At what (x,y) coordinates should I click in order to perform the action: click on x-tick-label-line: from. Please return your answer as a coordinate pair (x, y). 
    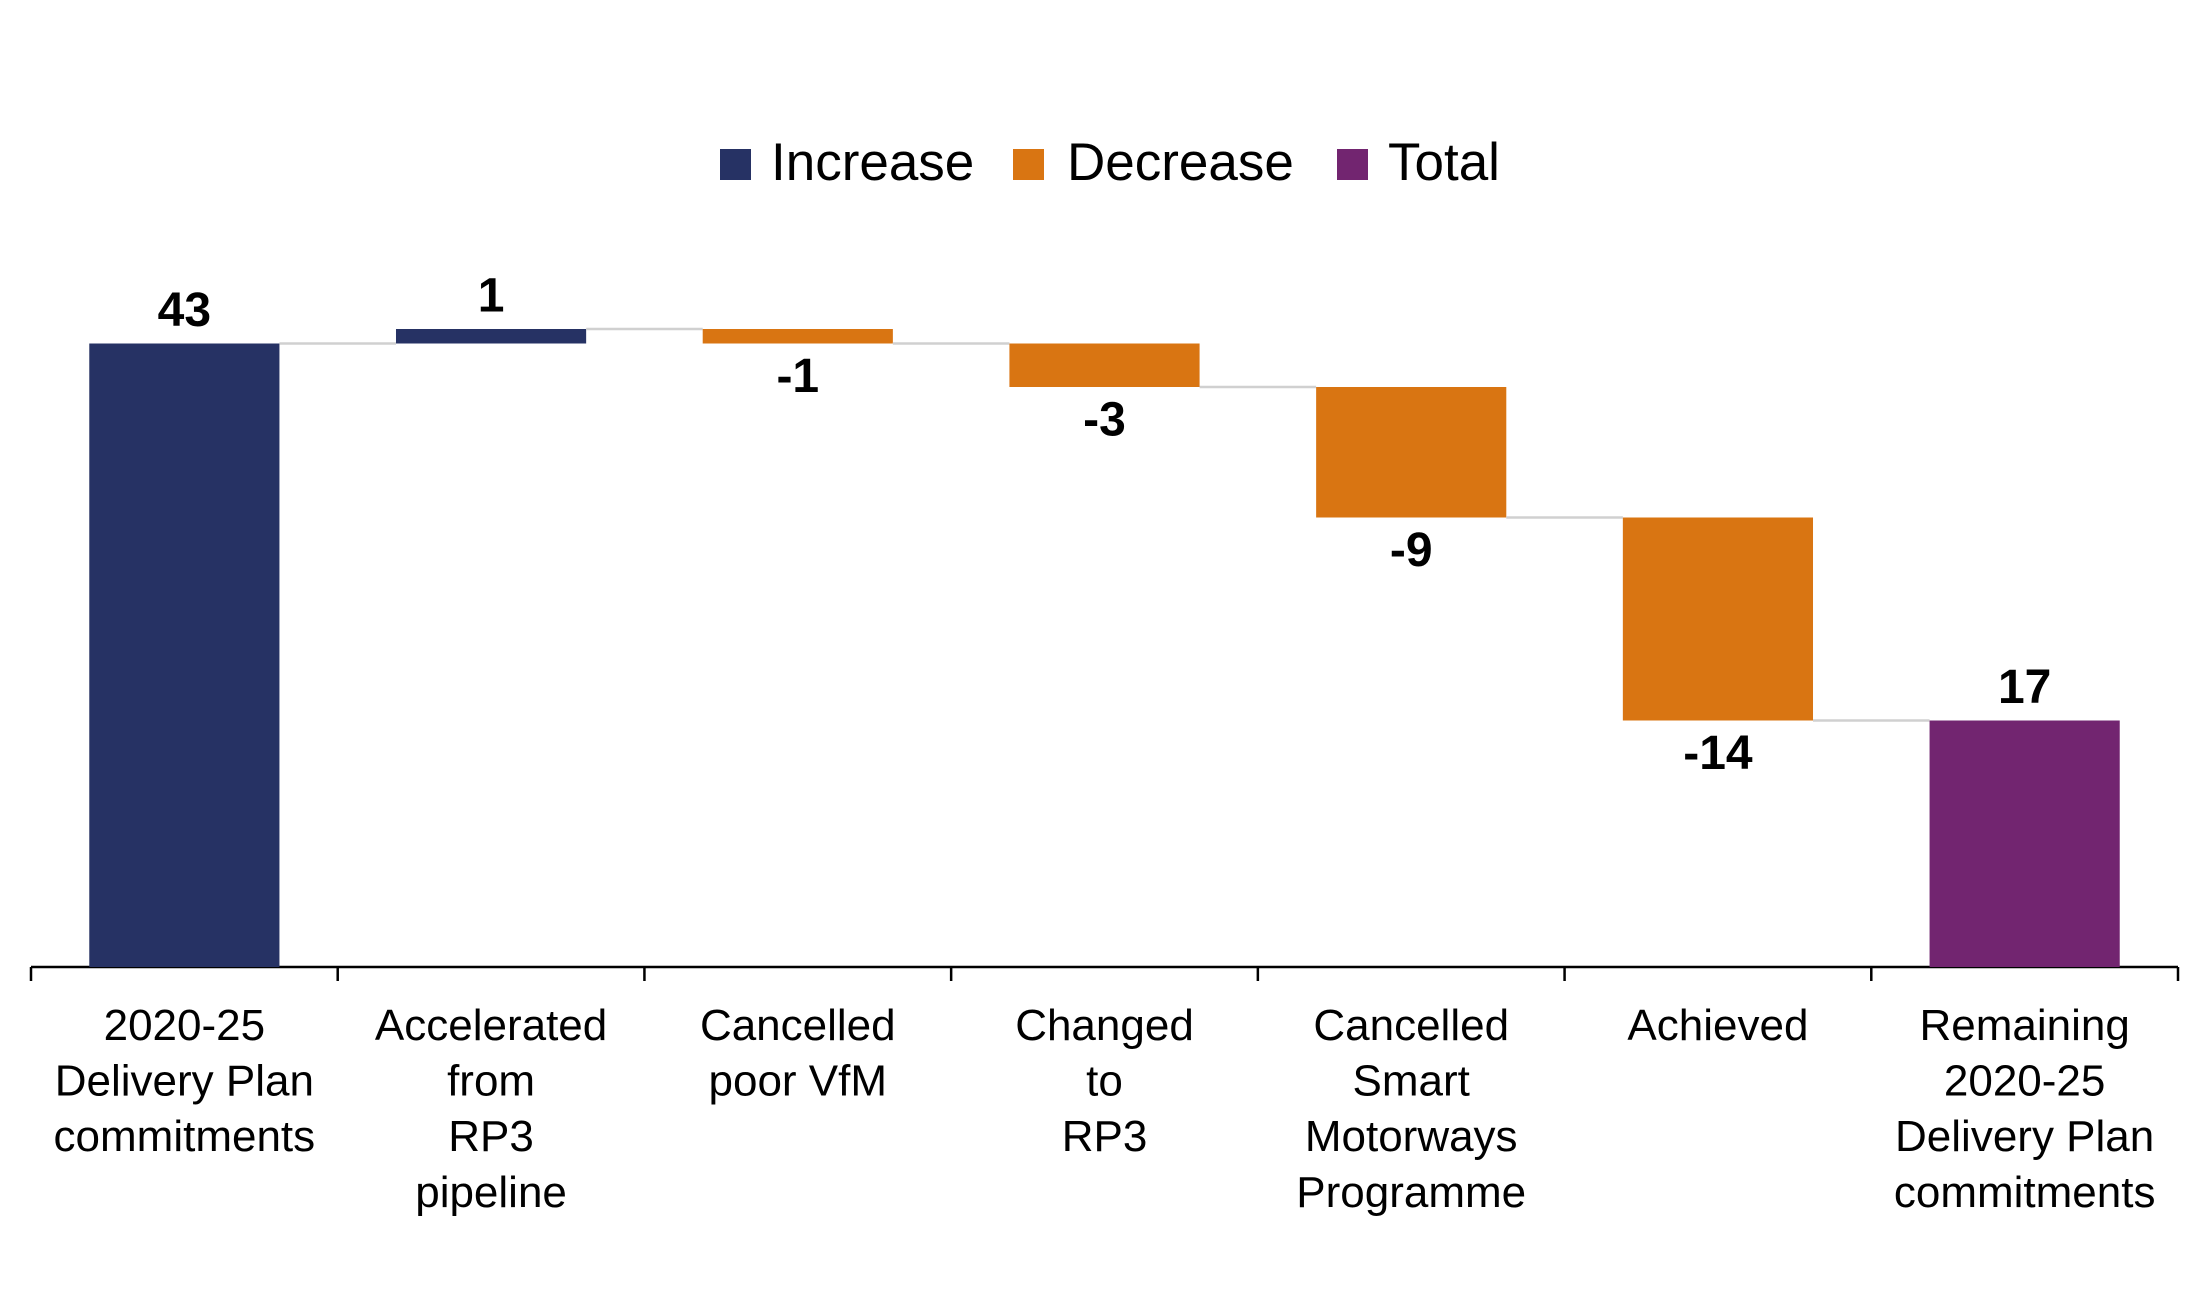
    Looking at the image, I should click on (491, 1080).